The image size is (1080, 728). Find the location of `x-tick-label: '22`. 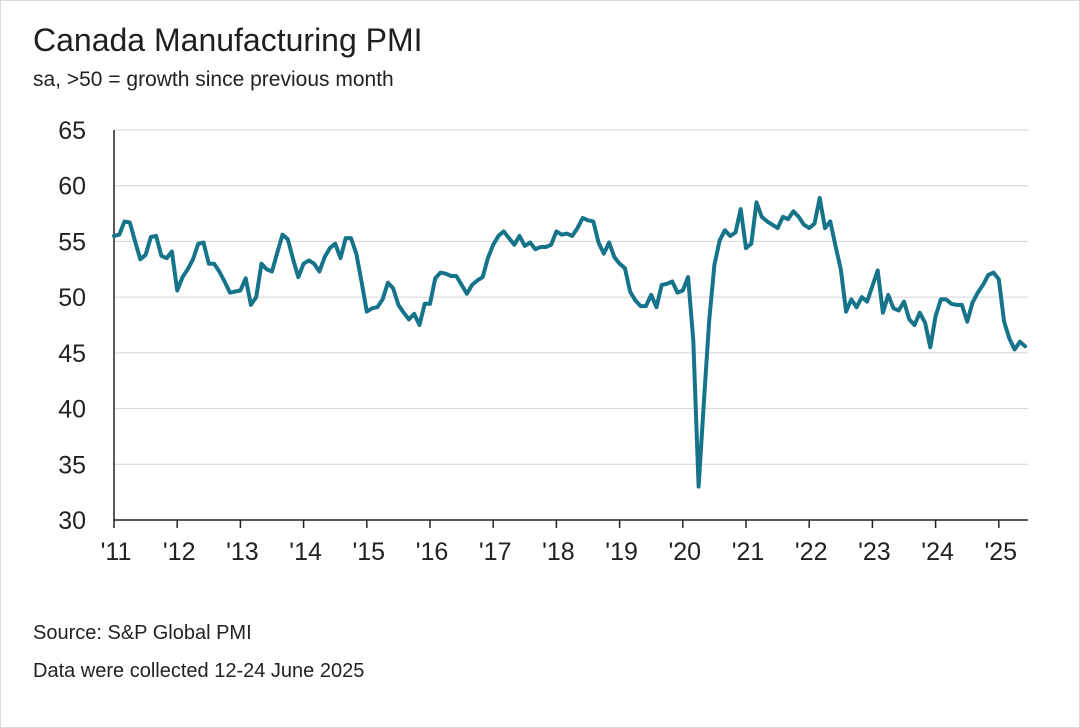

x-tick-label: '22 is located at coordinates (811, 552).